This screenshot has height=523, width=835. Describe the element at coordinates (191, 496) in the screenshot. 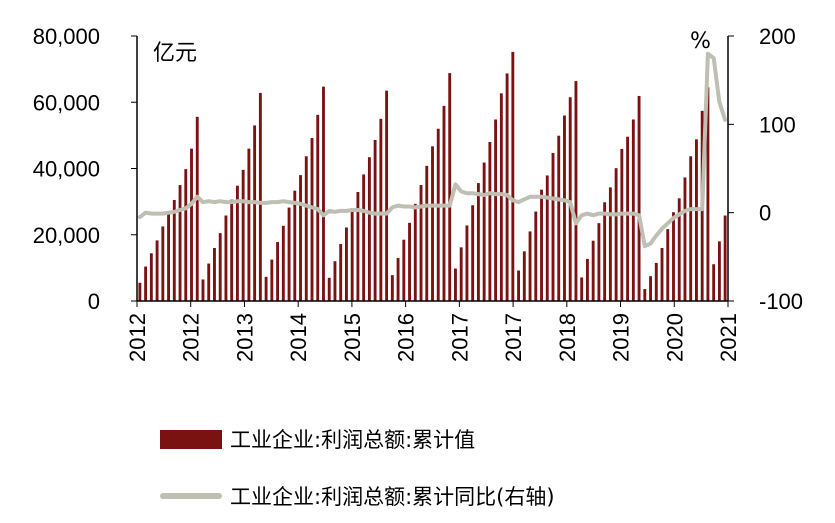

I see `legend-line-swatch` at that location.